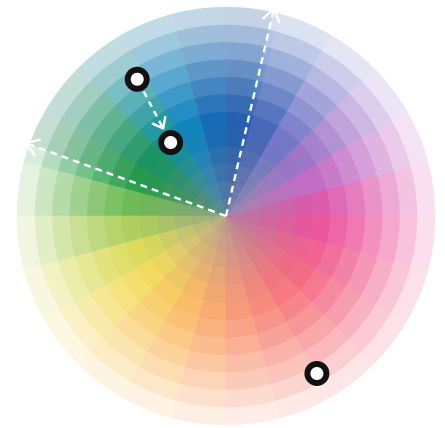 This screenshot has width=445, height=428. I want to click on handle-connector-line, so click(153, 110).